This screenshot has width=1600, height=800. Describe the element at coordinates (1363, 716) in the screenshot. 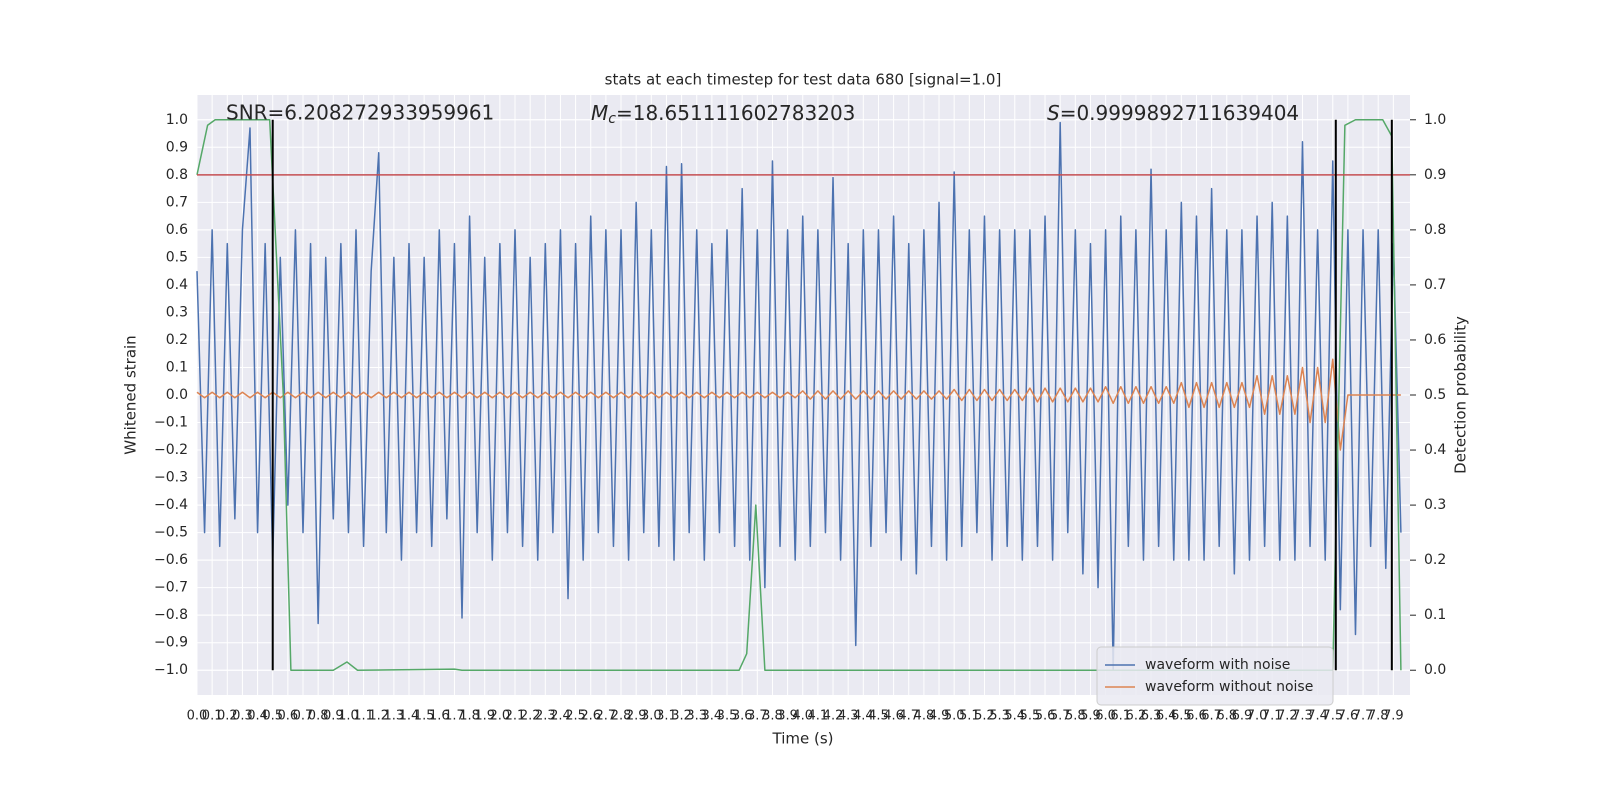

I see `x-tick-label: 7.7` at that location.